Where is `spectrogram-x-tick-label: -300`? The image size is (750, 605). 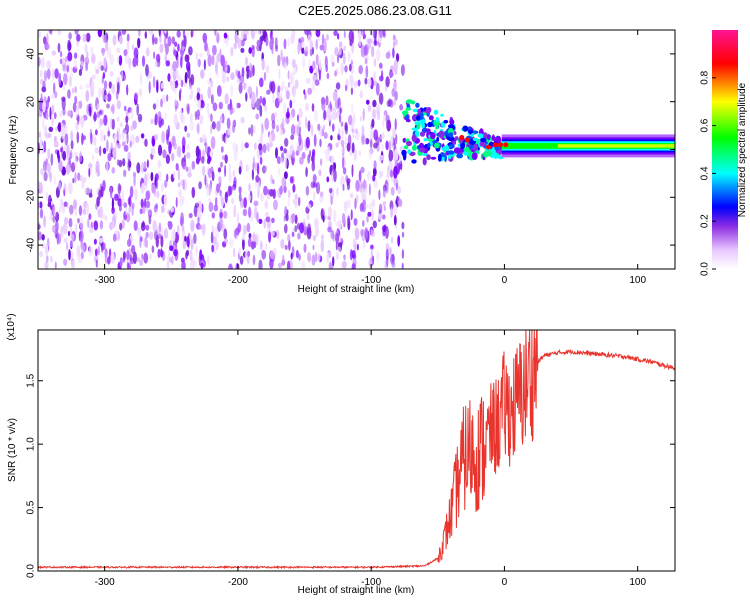
spectrogram-x-tick-label: -300 is located at coordinates (105, 280).